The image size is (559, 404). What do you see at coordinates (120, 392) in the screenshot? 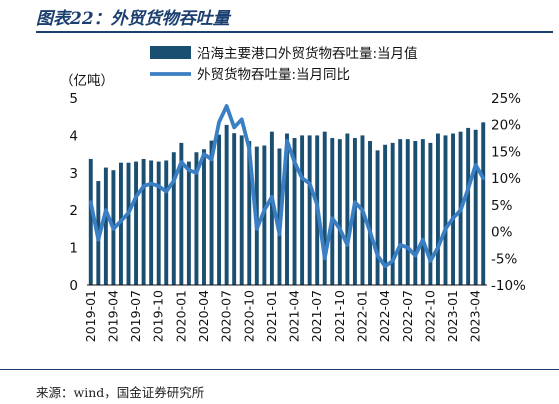
I see `source-note: 来源：wind，国金证券研究所` at bounding box center [120, 392].